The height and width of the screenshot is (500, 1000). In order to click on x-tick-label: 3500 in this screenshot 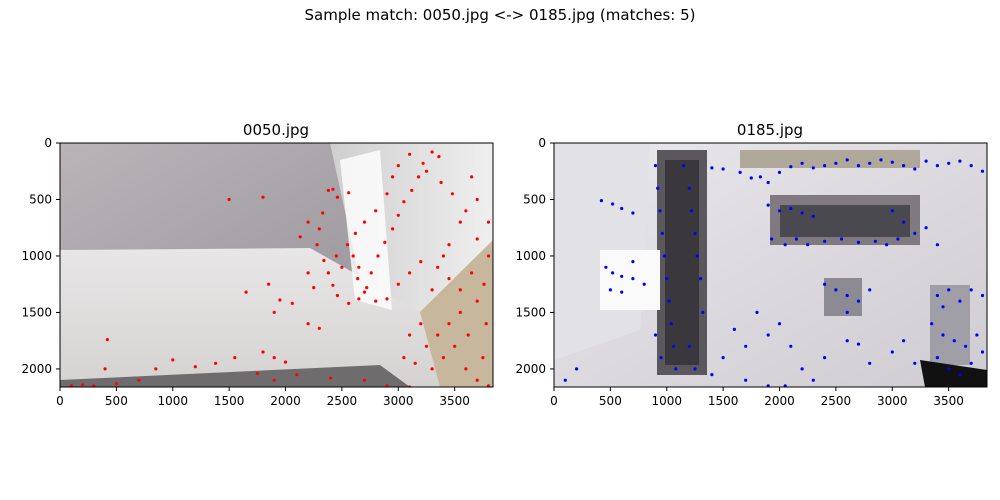, I will do `click(454, 401)`.